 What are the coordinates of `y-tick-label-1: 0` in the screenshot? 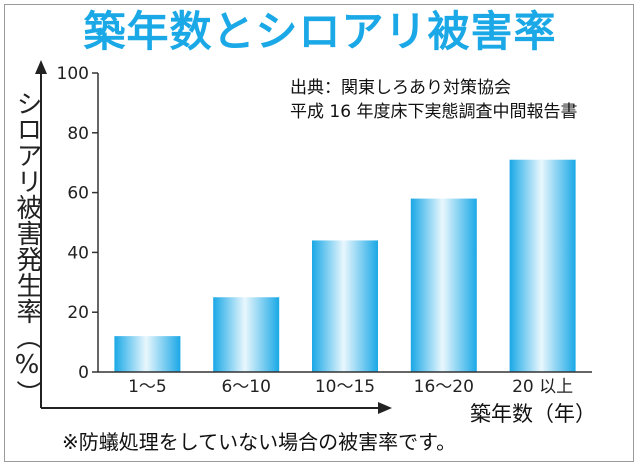 It's located at (83, 373).